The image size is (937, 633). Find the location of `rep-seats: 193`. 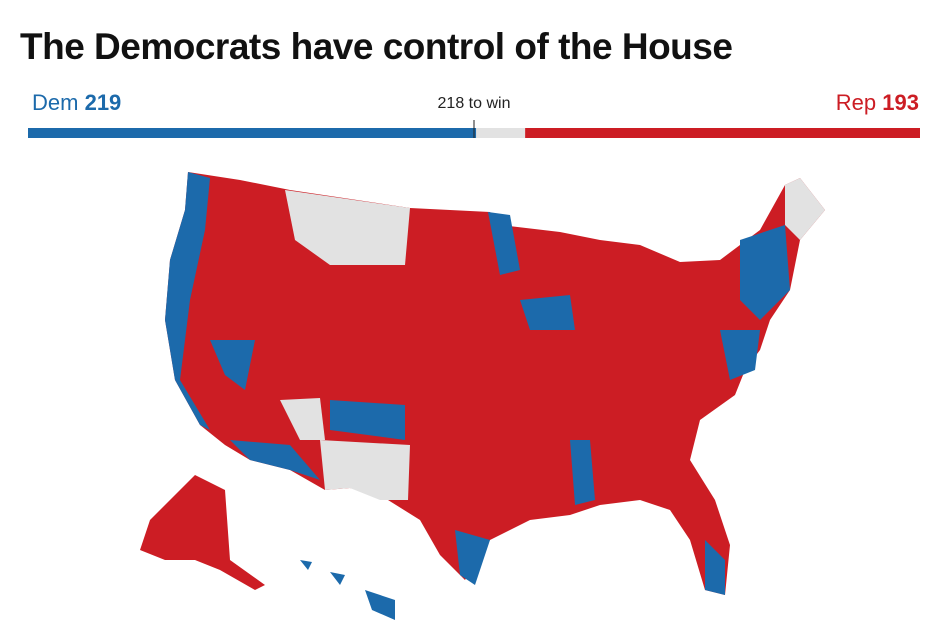

rep-seats: 193 is located at coordinates (900, 102).